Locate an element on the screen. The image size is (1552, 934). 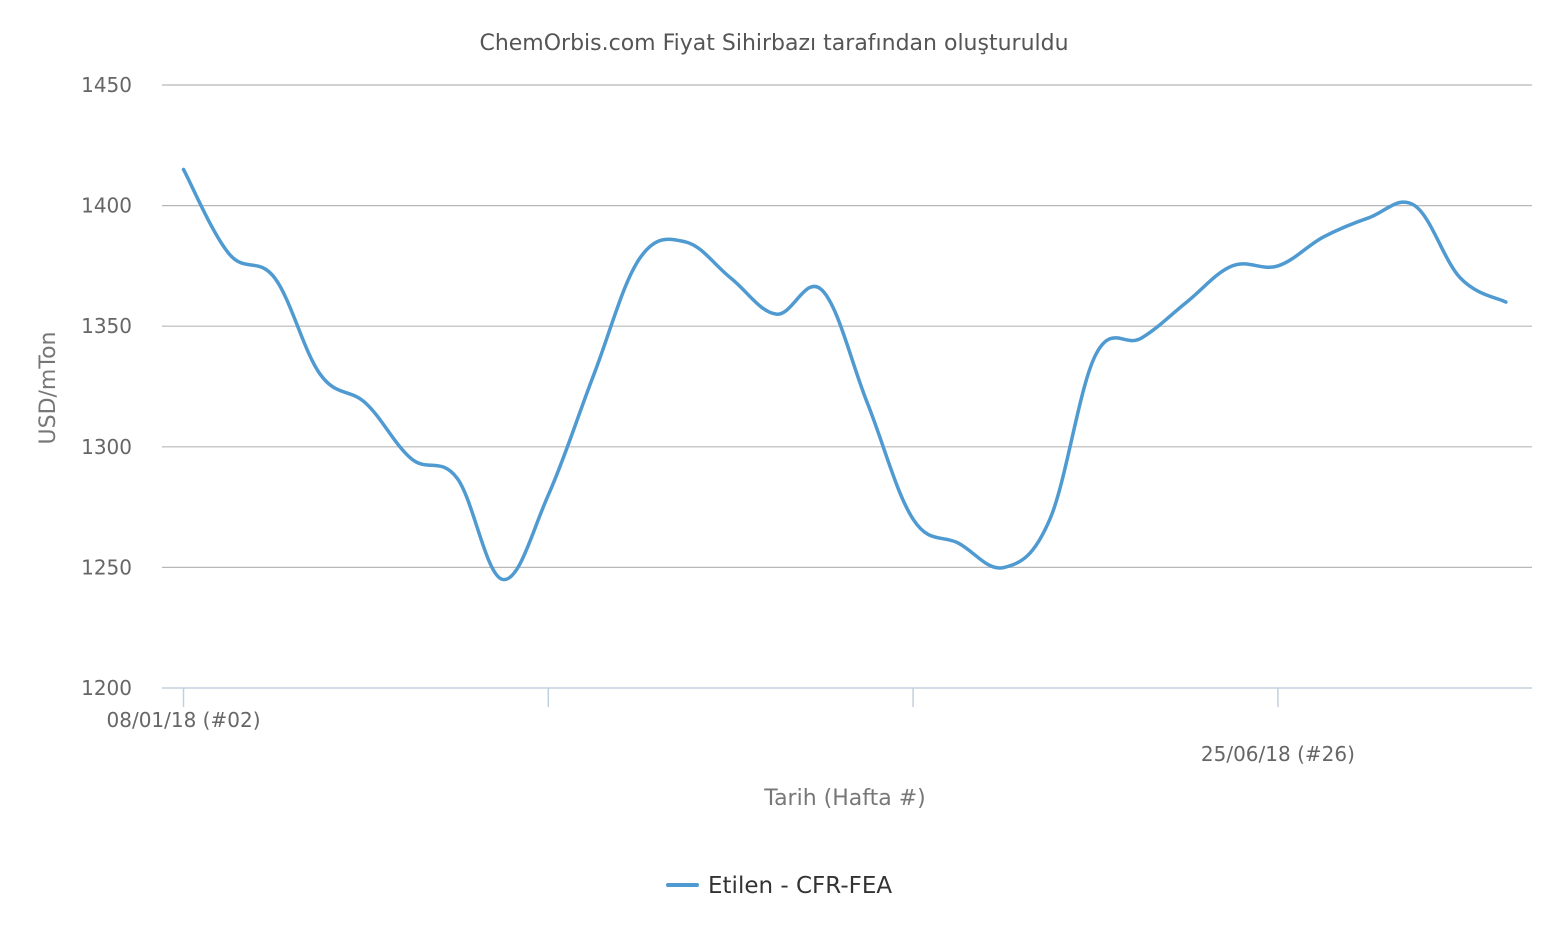
y-tick-label: 1400 is located at coordinates (106, 206).